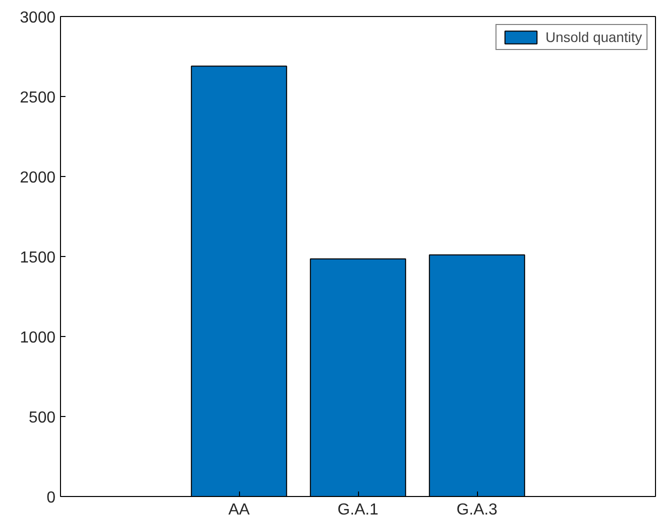  What do you see at coordinates (477, 510) in the screenshot?
I see `x-tick-label: G.A.3` at bounding box center [477, 510].